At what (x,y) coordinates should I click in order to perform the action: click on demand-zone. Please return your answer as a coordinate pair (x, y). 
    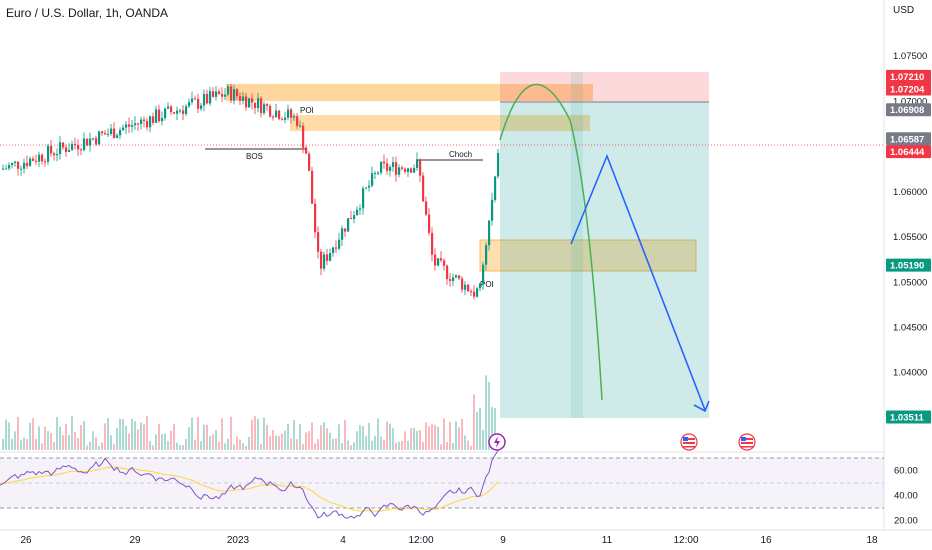
    Looking at the image, I should click on (588, 255).